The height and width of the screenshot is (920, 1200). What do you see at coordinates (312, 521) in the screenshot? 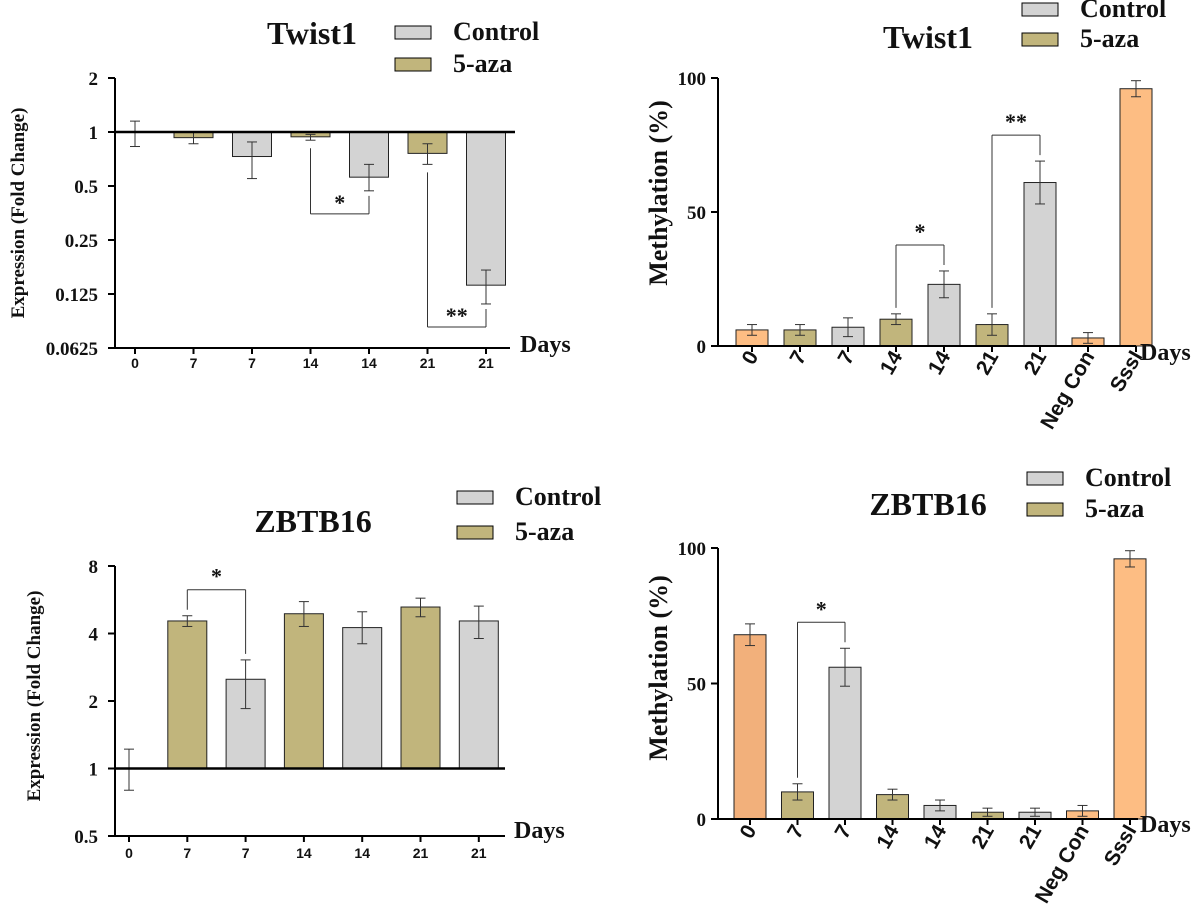
I see `chart-title: ZBTB16` at bounding box center [312, 521].